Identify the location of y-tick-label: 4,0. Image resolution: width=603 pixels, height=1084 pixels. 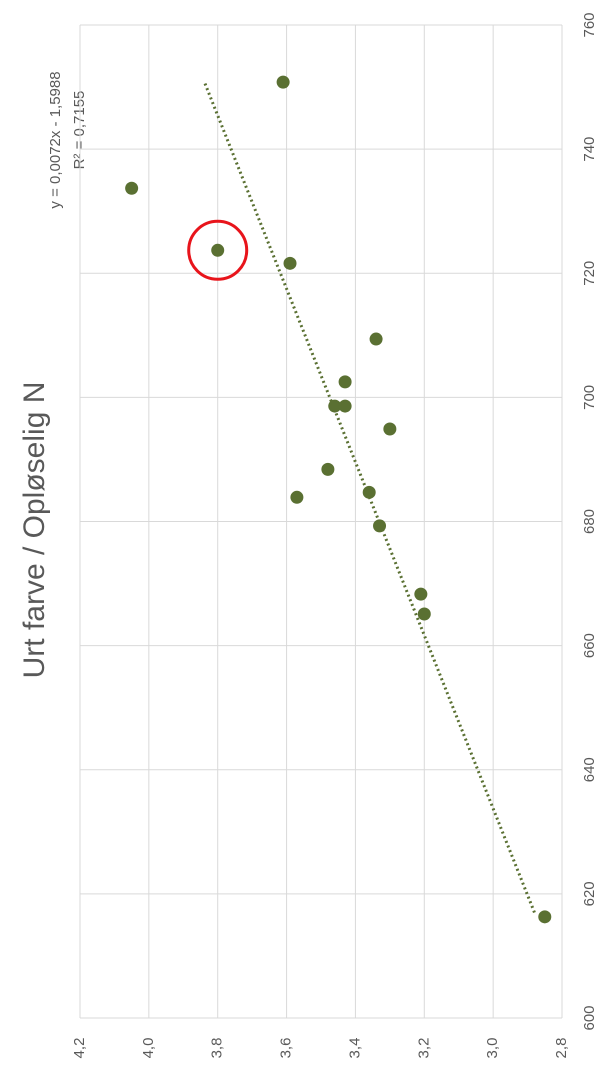
(148, 1048).